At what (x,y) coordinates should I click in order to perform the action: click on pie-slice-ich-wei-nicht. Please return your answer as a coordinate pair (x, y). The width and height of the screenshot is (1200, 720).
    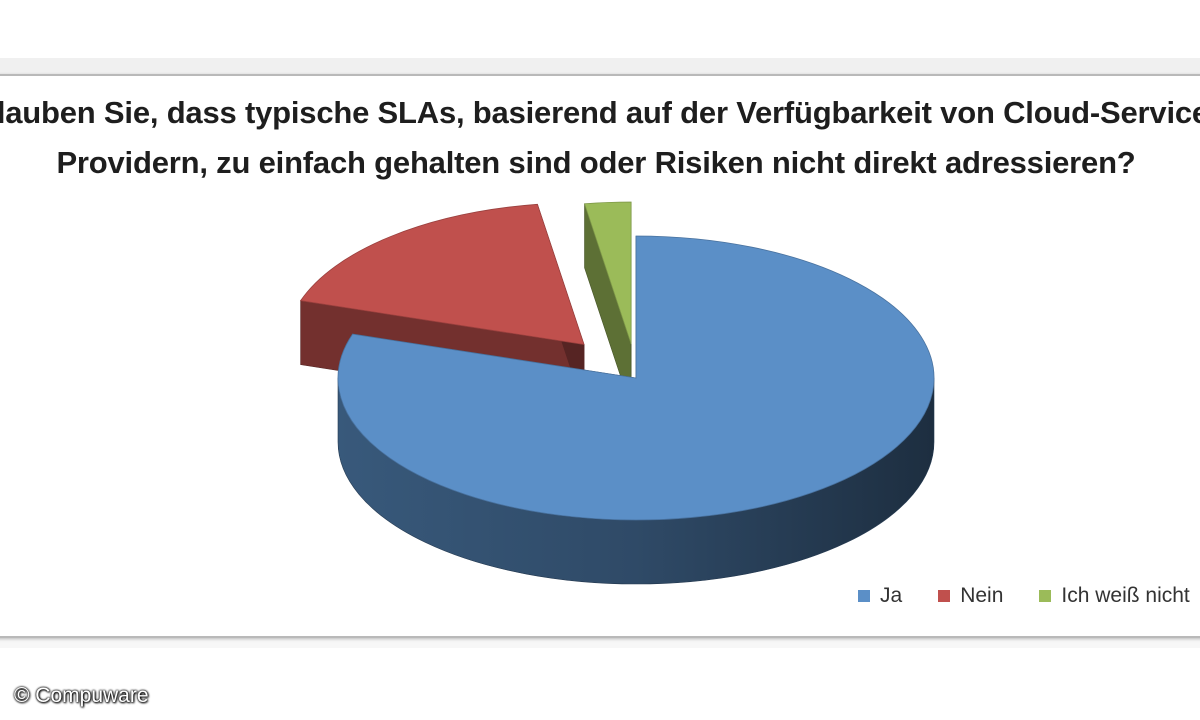
    Looking at the image, I should click on (607, 273).